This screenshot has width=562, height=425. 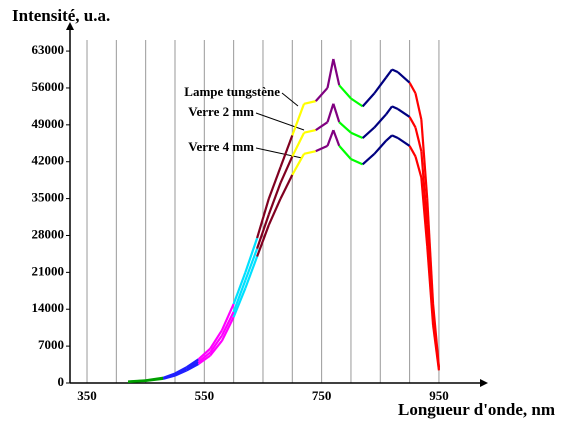 I want to click on y-tick-label: 0, so click(x=61, y=381).